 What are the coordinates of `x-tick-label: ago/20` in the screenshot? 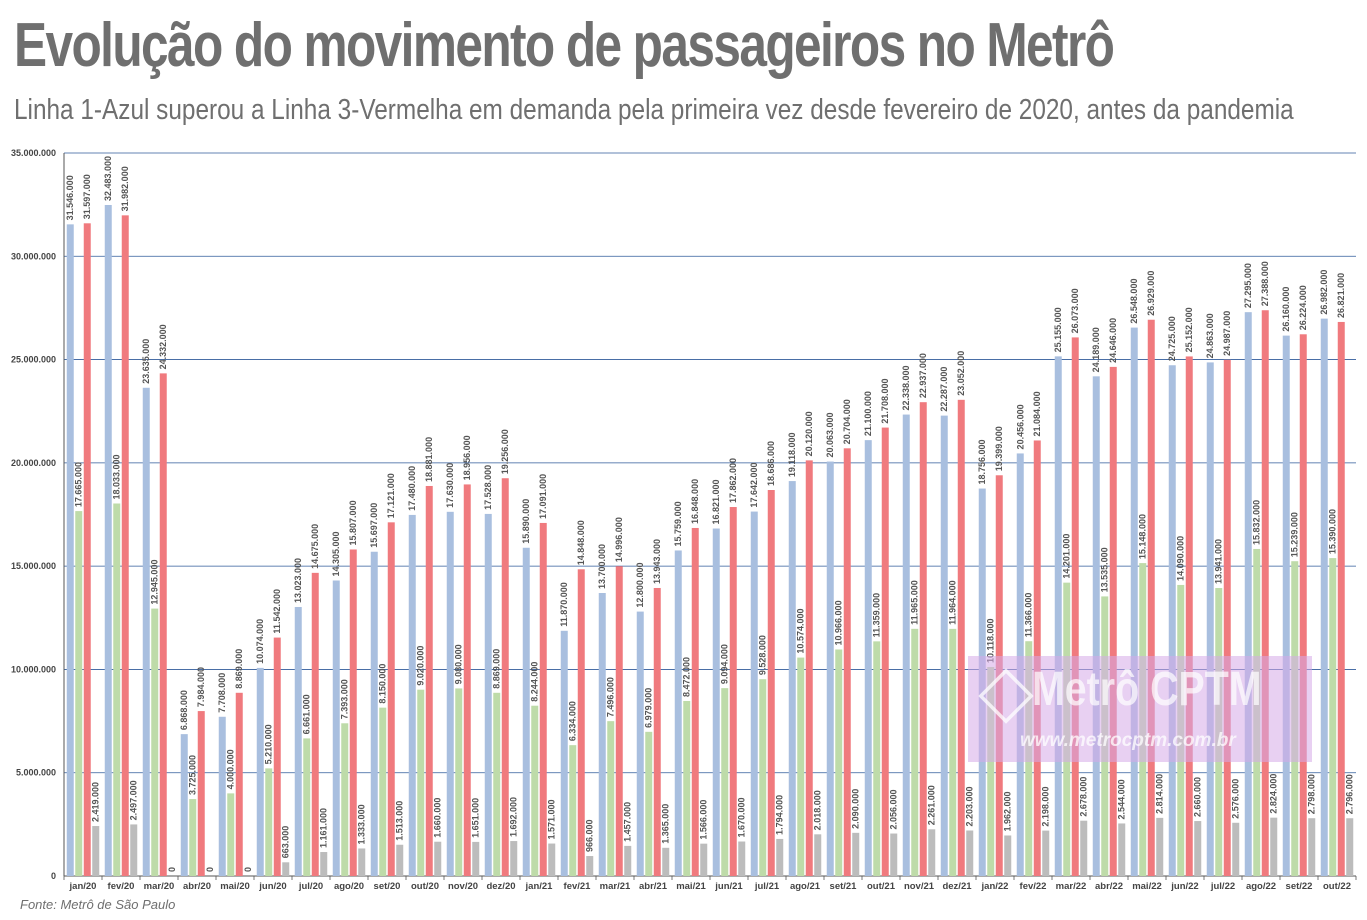 It's located at (349, 886).